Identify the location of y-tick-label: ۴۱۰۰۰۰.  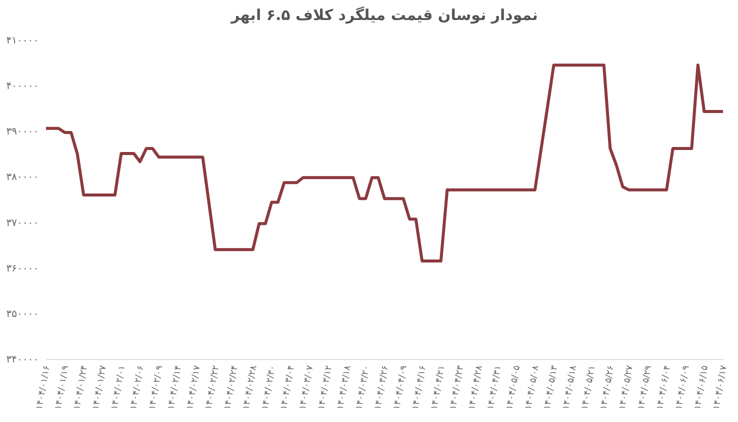
(22, 41).